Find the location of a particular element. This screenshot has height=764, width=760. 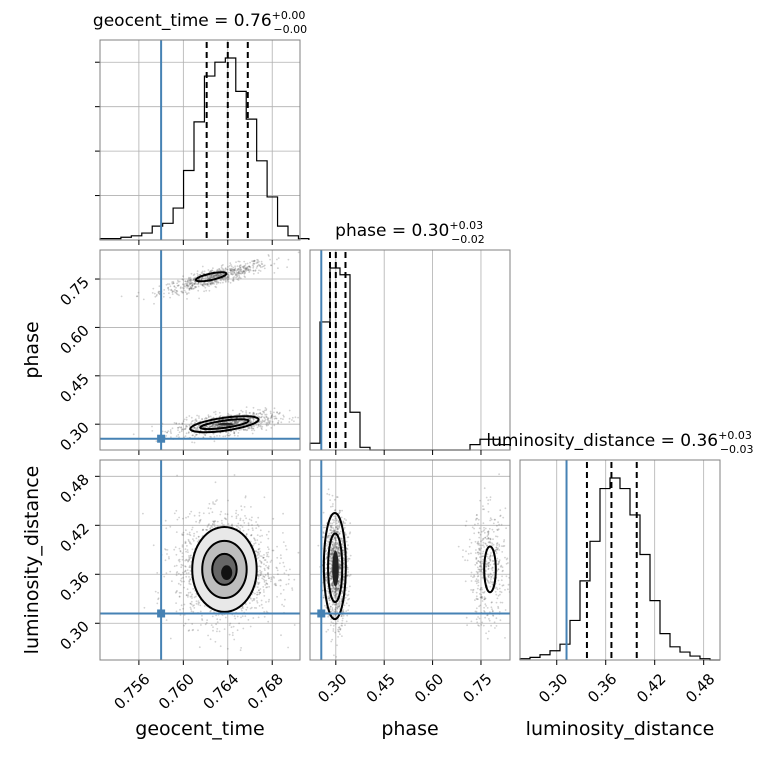

density-core is located at coordinates (226, 572).